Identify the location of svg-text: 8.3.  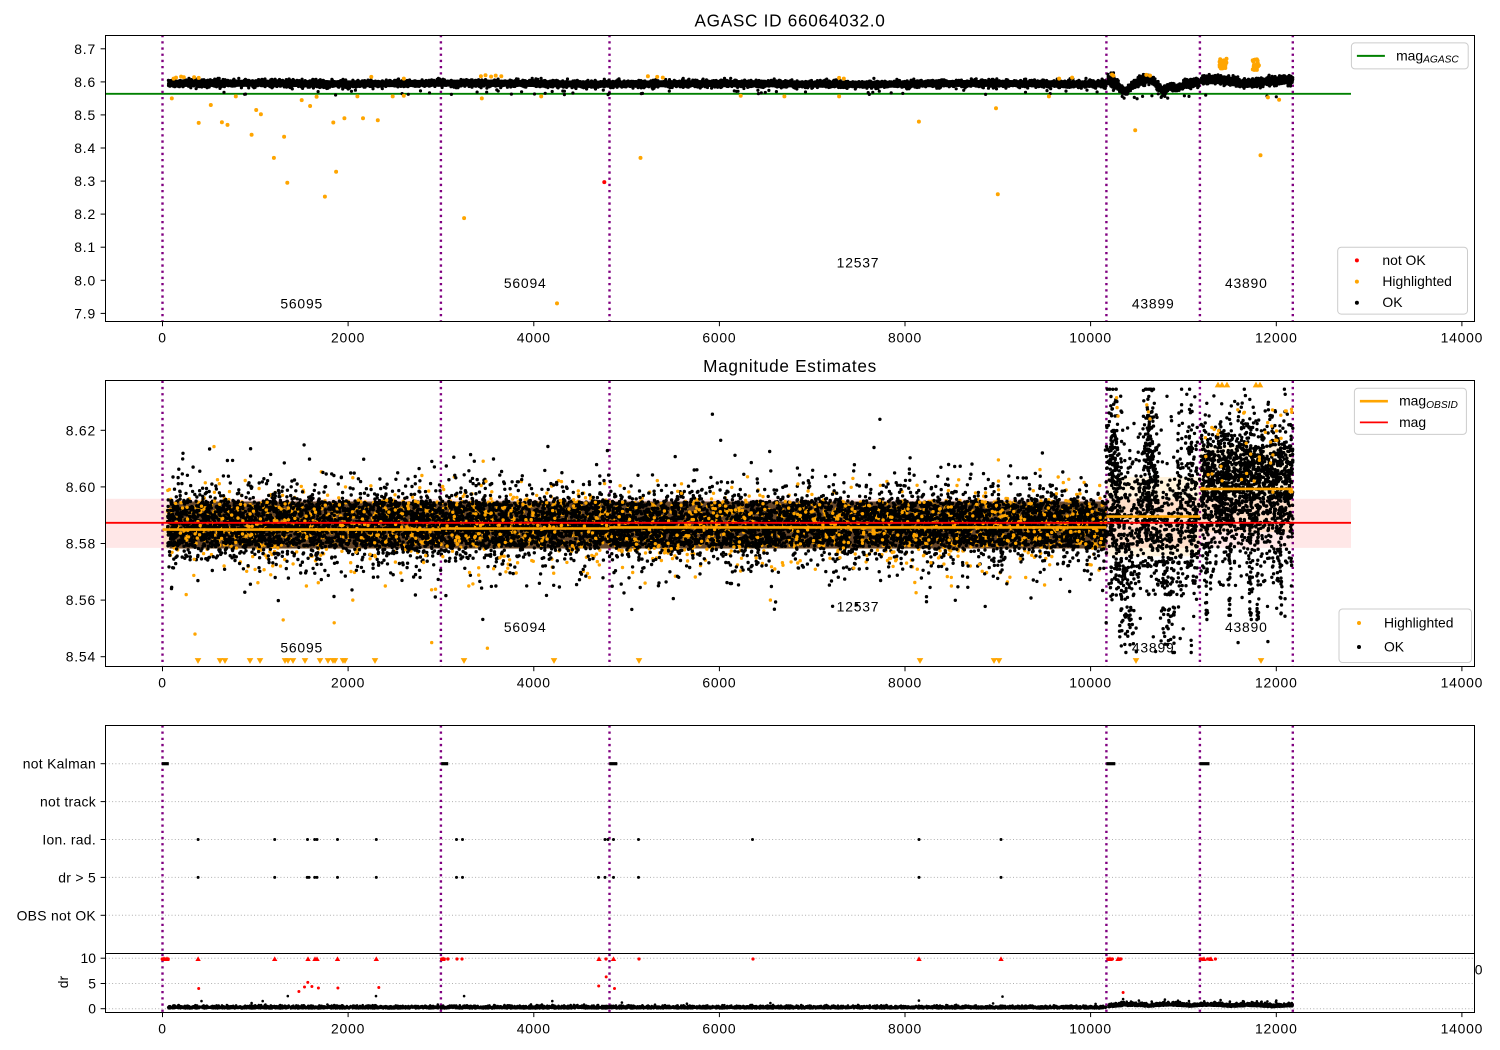
(85, 181).